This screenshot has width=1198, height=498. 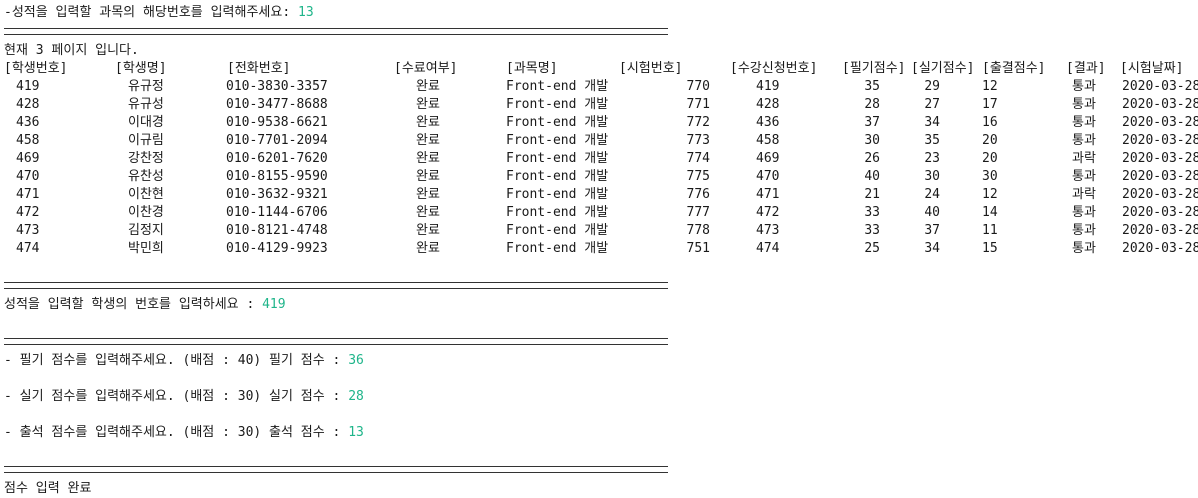 What do you see at coordinates (768, 248) in the screenshot?
I see `cell-enroll-no: 474` at bounding box center [768, 248].